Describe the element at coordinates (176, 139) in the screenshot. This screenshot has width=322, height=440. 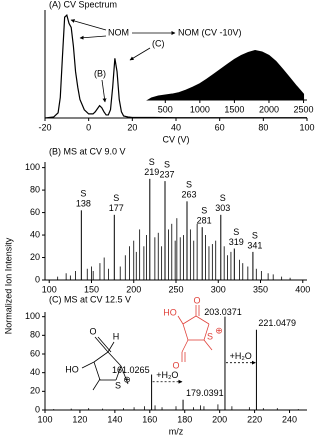
I see `x-axis-label: CV (V)` at that location.